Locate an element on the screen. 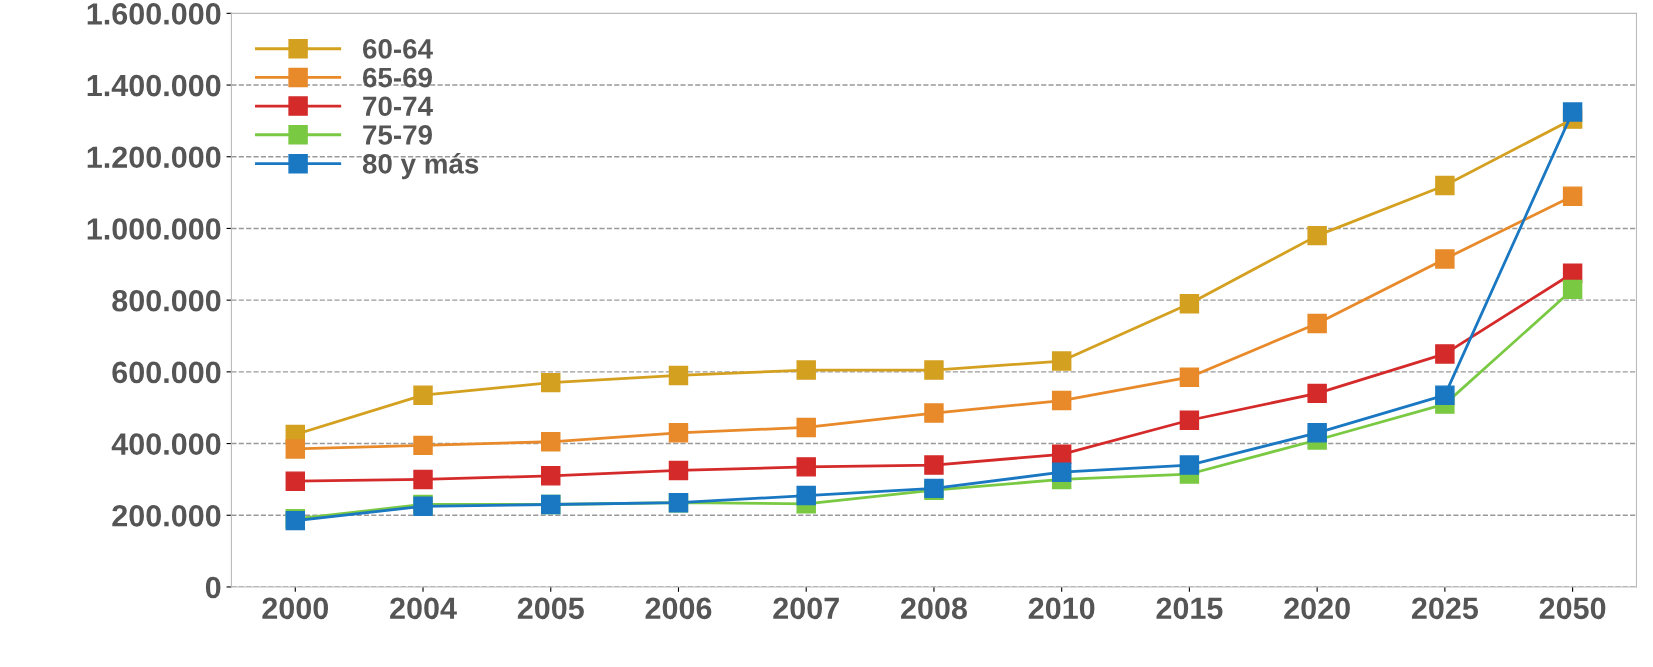  legend-label: 60-64 is located at coordinates (397, 49).